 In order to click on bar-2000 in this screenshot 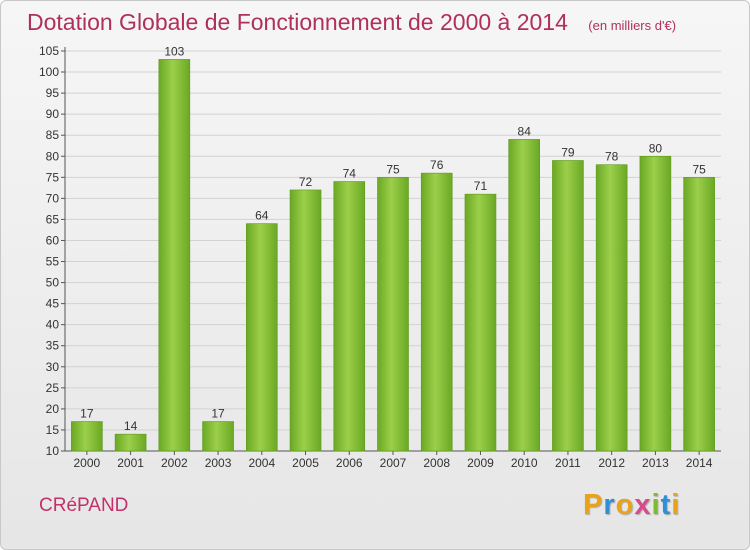, I will do `click(87, 436)`.